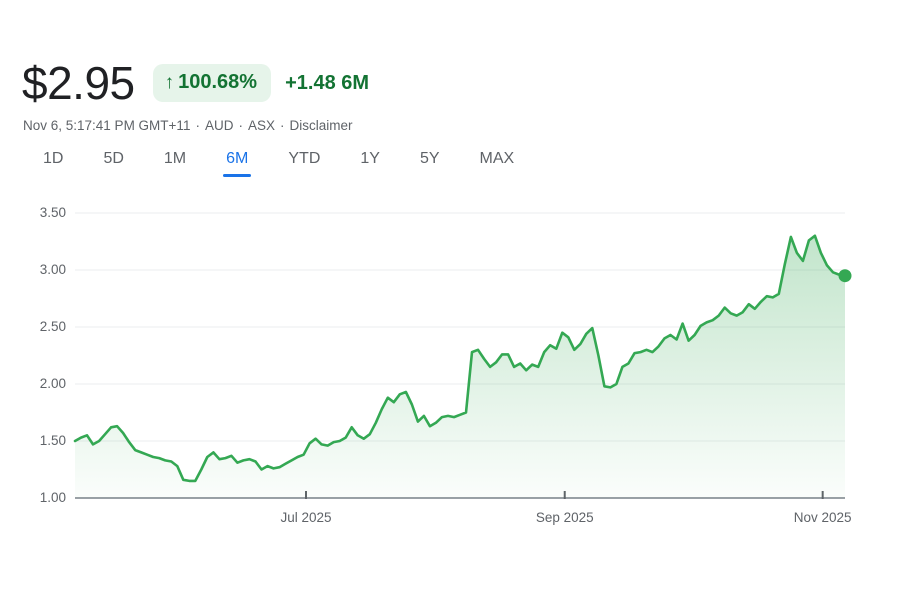 The height and width of the screenshot is (600, 900). I want to click on absolute-change: +1.48 6M, so click(327, 83).